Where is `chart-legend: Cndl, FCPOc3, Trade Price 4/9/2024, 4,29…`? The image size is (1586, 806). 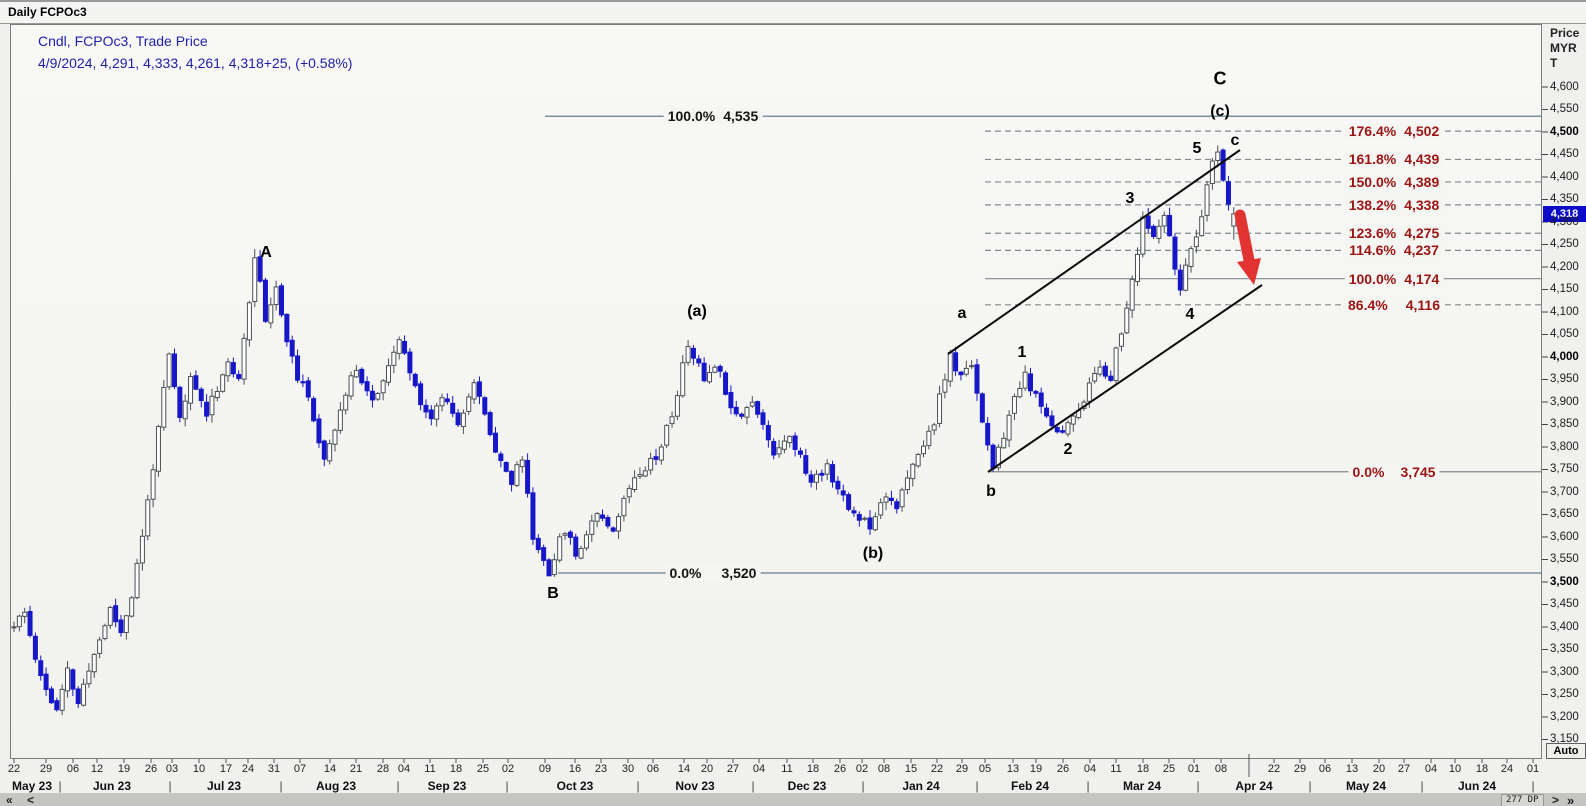
chart-legend: Cndl, FCPOc3, Trade Price 4/9/2024, 4,29… is located at coordinates (195, 52).